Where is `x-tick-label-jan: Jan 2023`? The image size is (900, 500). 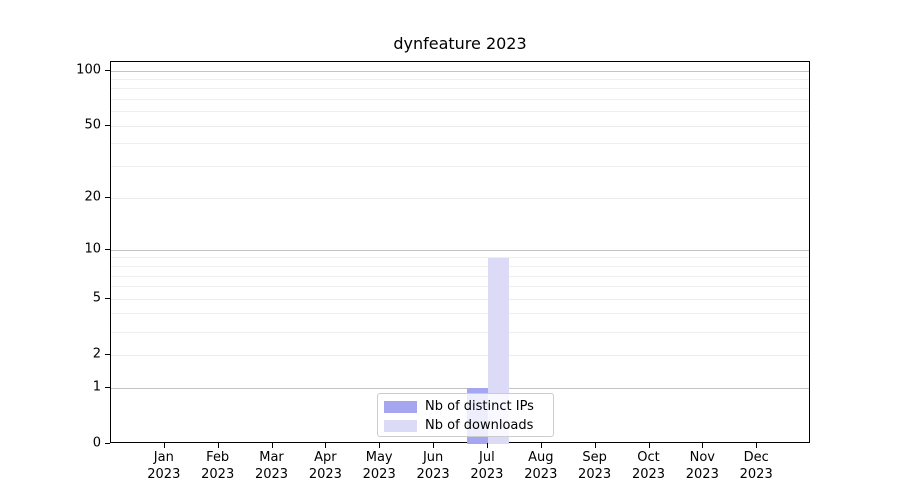
x-tick-label-jan: Jan 2023 is located at coordinates (164, 466).